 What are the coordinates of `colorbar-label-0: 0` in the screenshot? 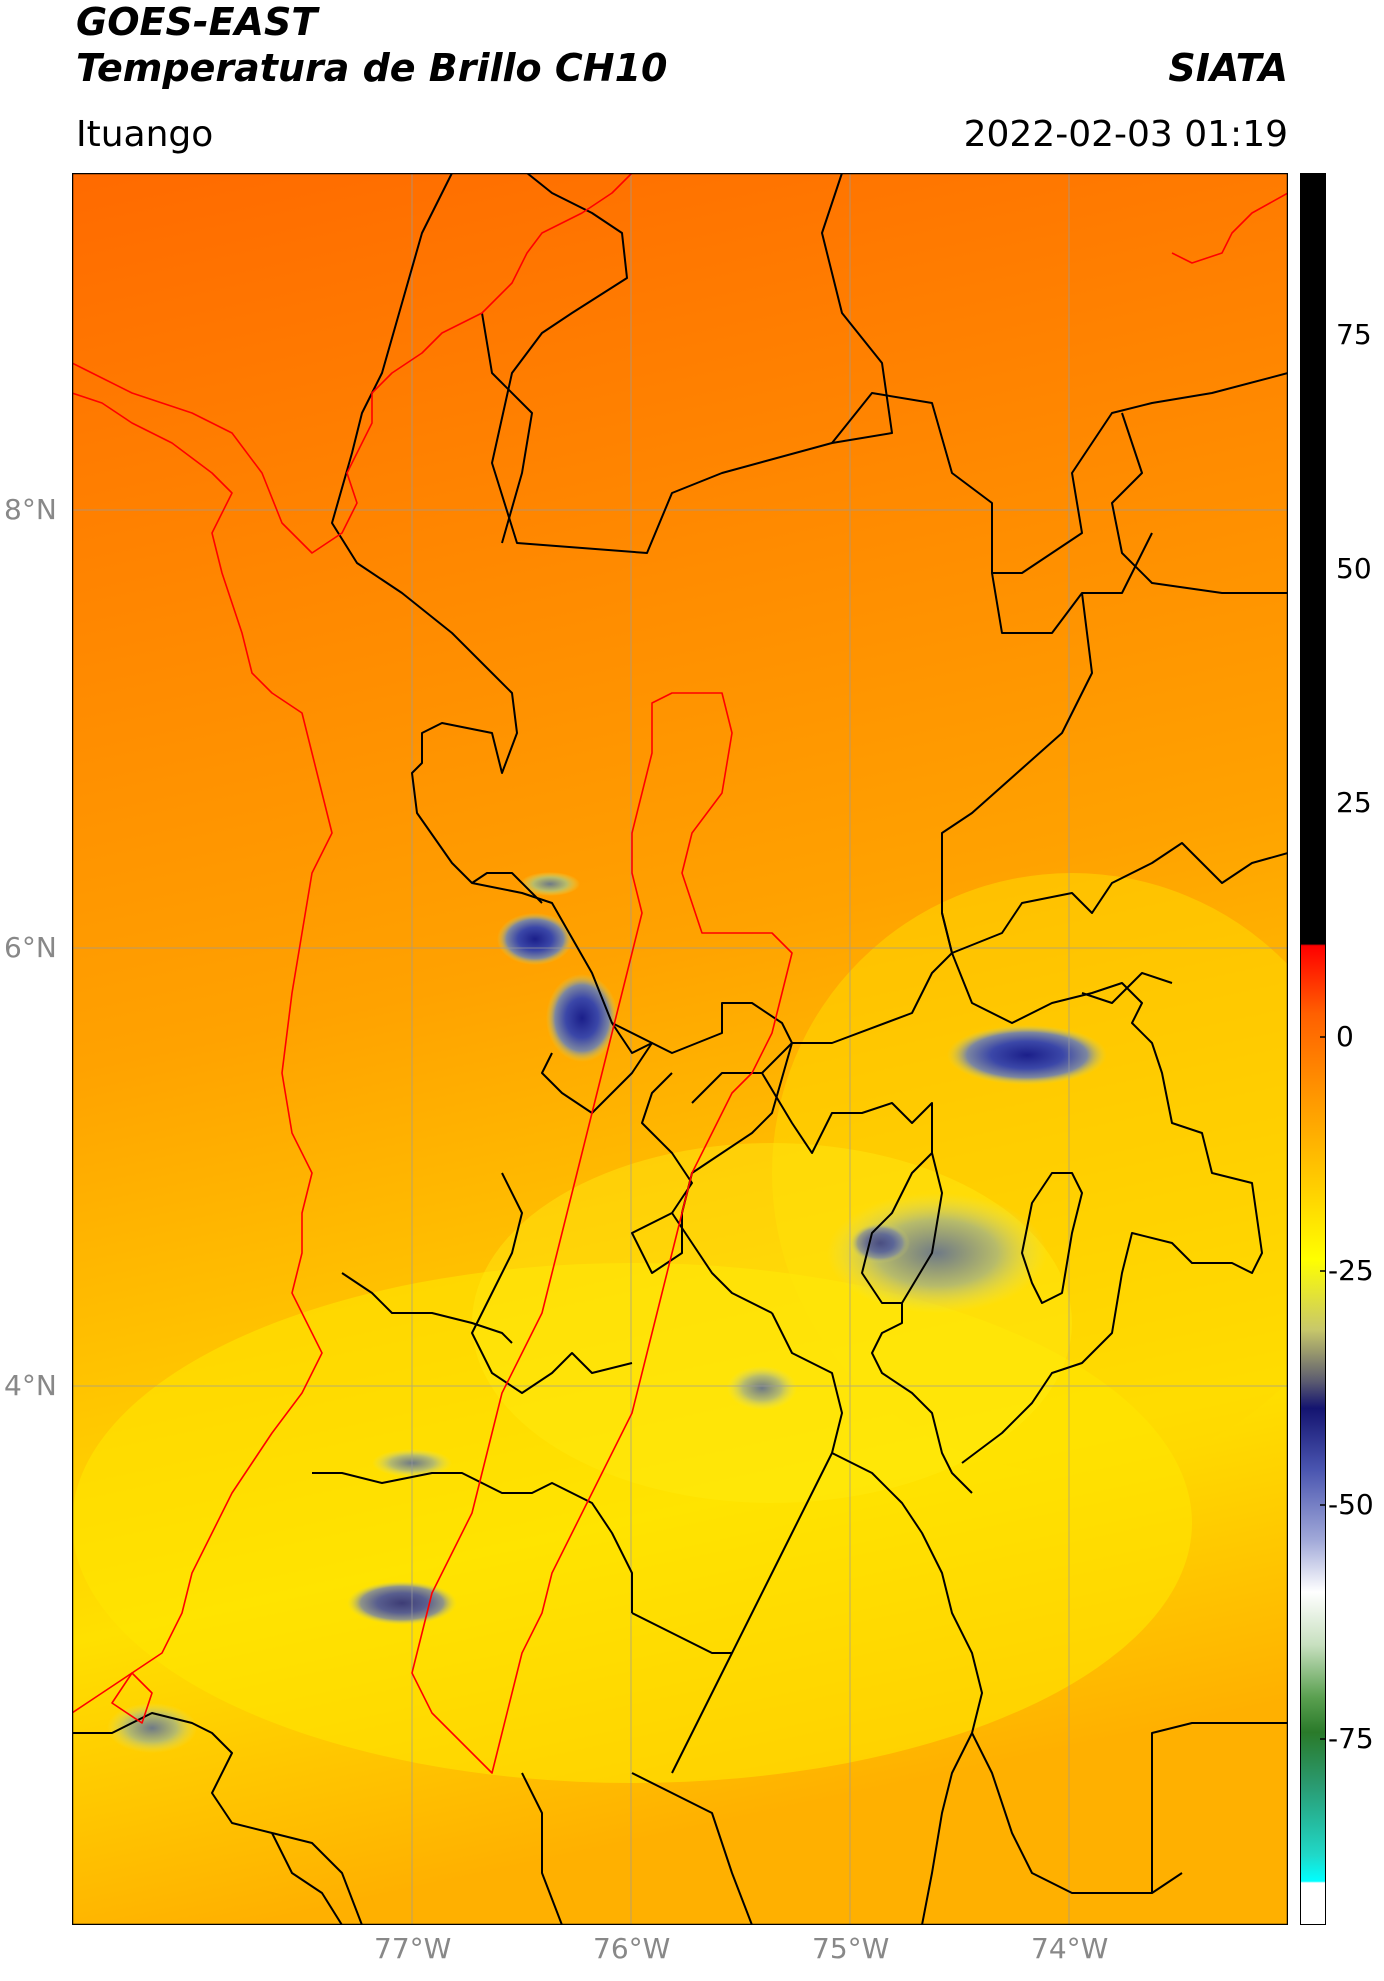 It's located at (1345, 1036).